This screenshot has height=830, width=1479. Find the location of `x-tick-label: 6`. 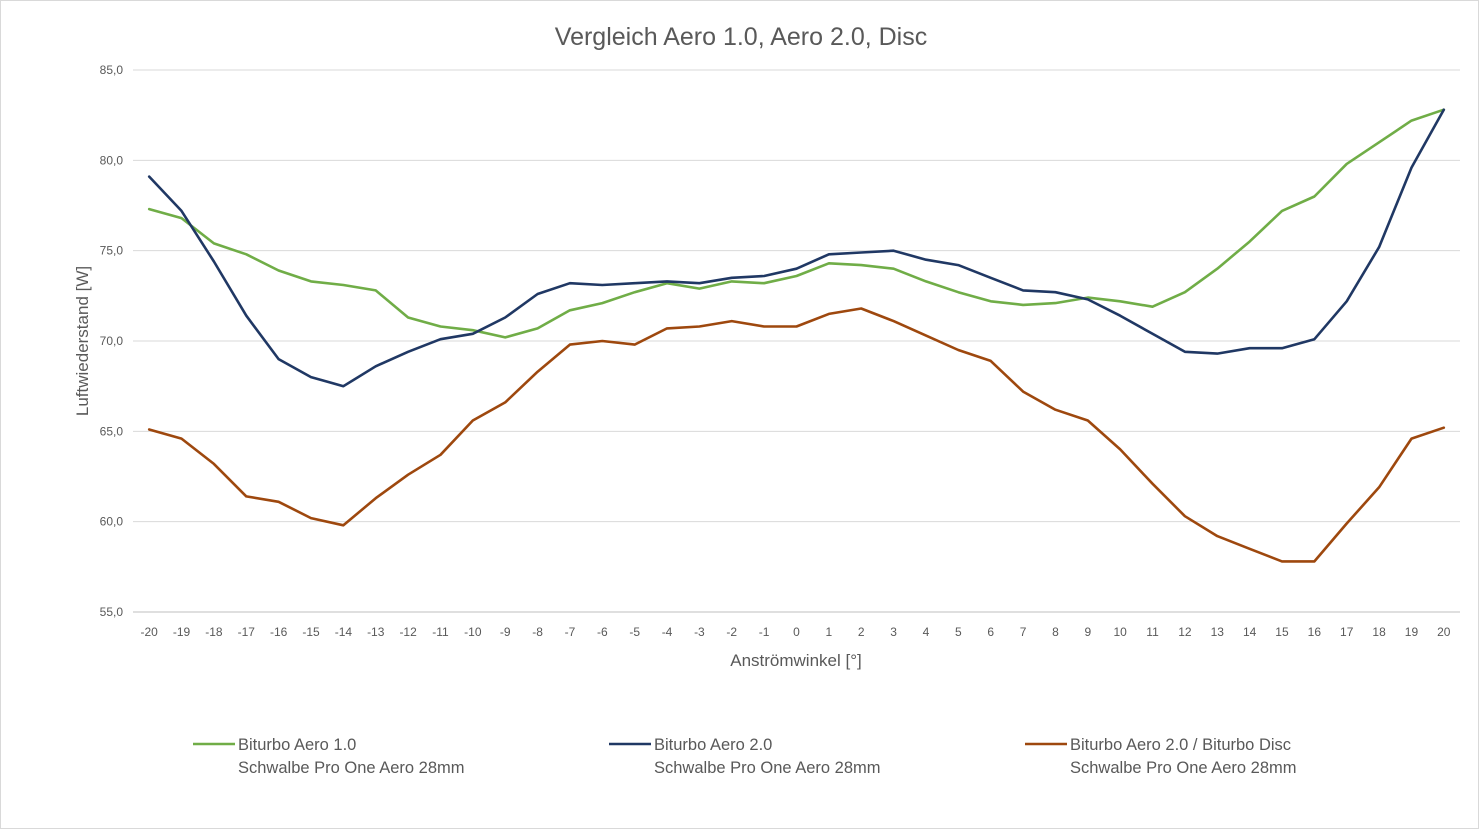

x-tick-label: 6 is located at coordinates (990, 632).